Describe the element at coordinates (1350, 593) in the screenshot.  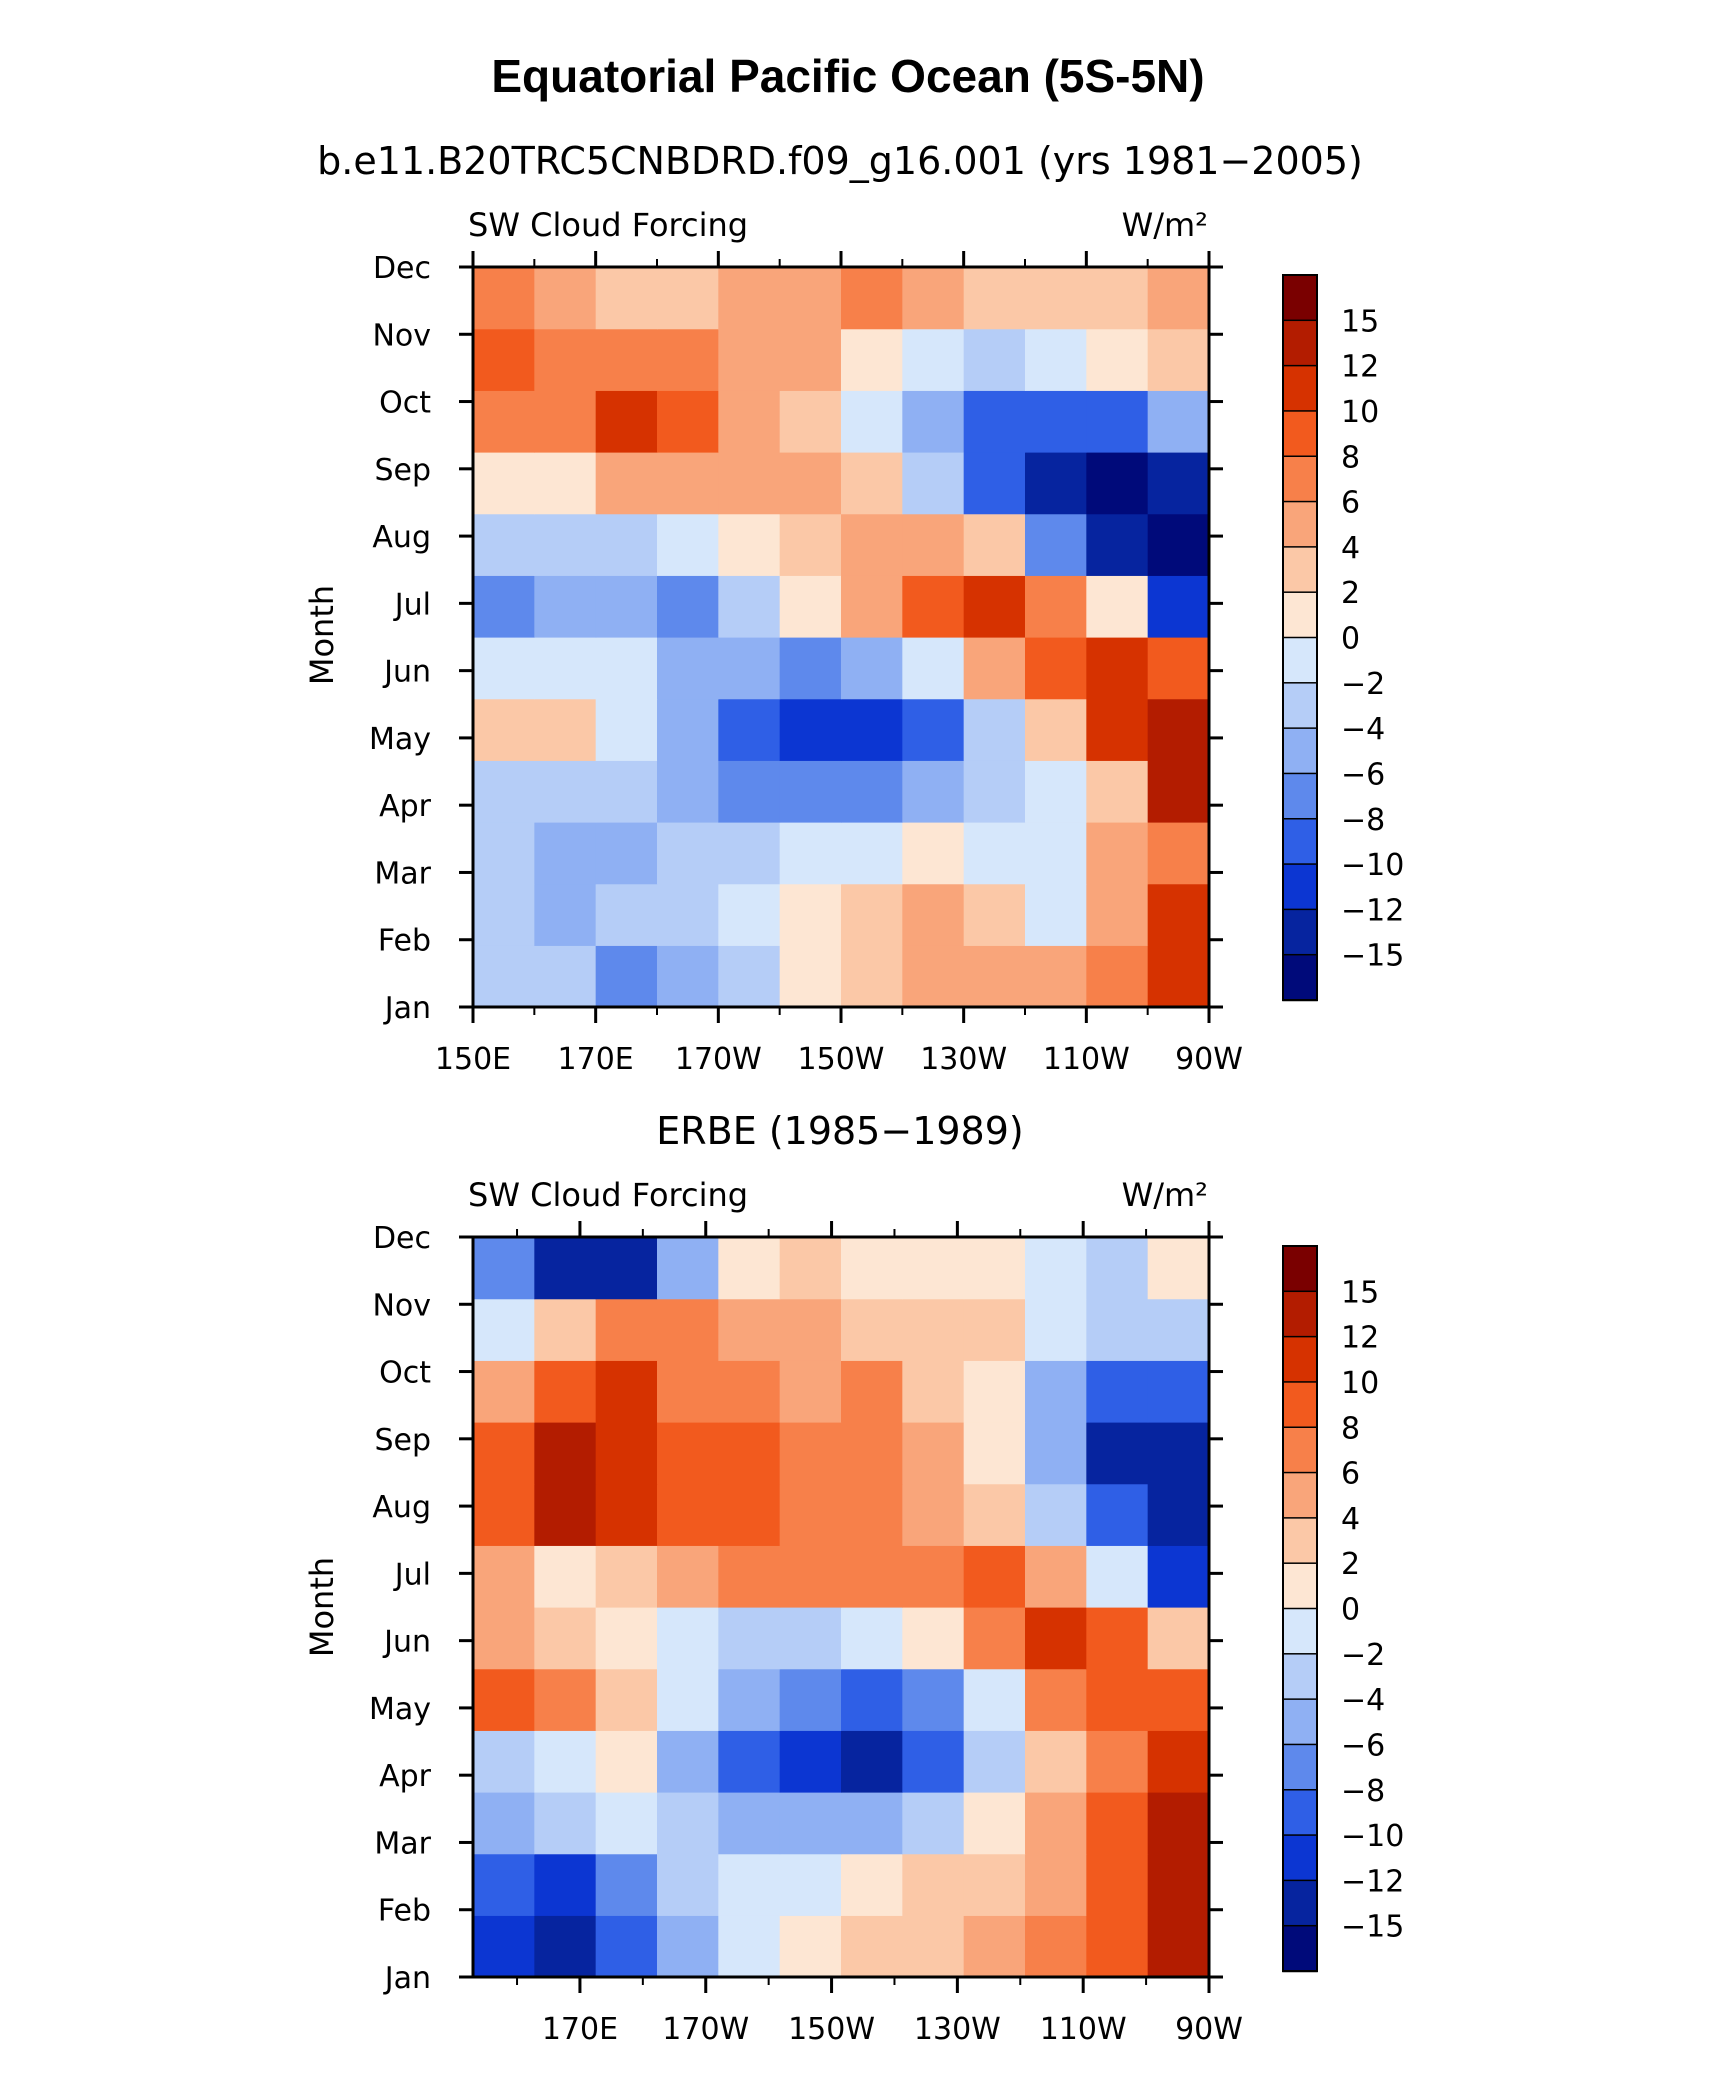
I see `colorbar-label: 2` at that location.